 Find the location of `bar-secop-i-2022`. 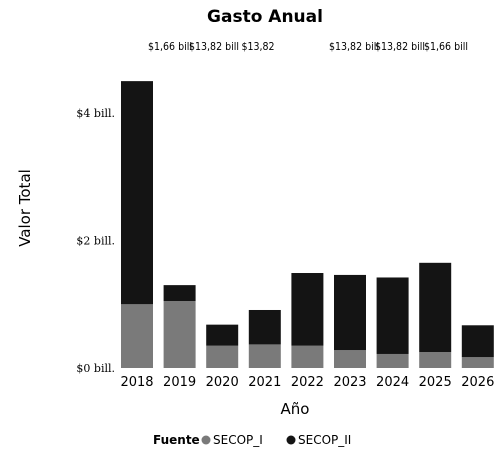

bar-secop-i-2022 is located at coordinates (307, 356).